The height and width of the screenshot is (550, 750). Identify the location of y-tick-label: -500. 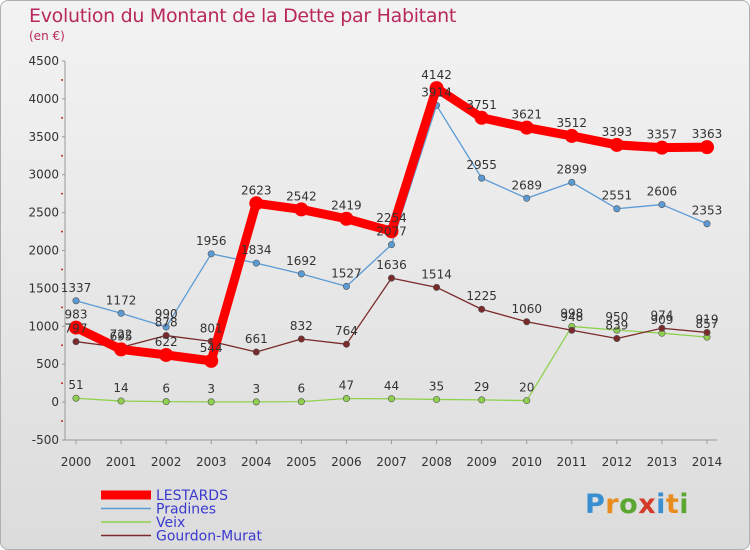
(45, 440).